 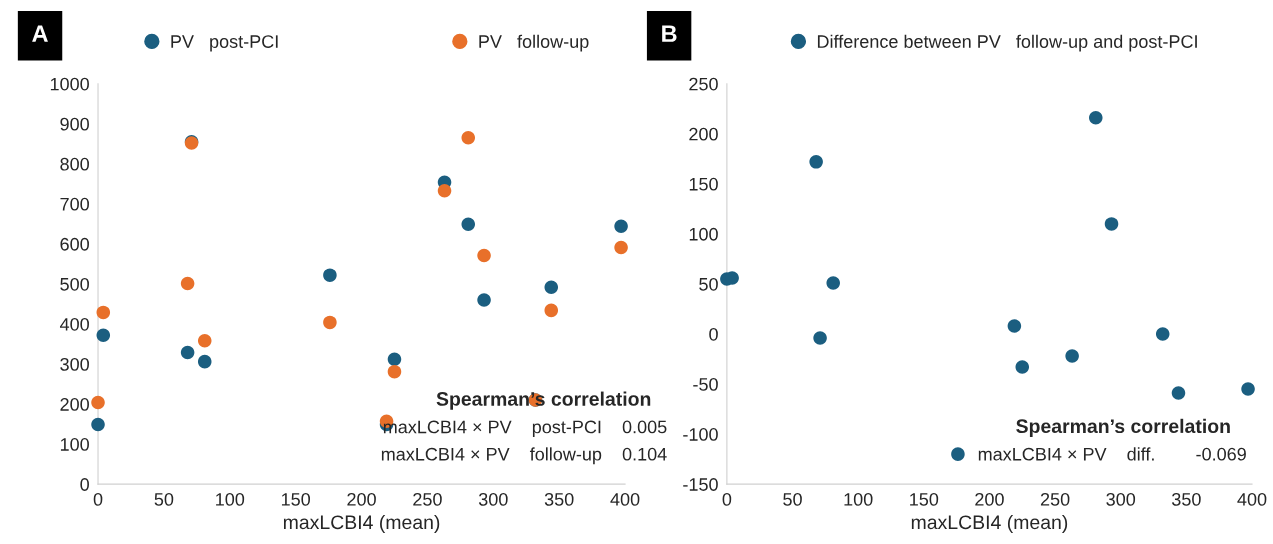 What do you see at coordinates (1123, 427) in the screenshot?
I see `annotation: Spearman’s correlation` at bounding box center [1123, 427].